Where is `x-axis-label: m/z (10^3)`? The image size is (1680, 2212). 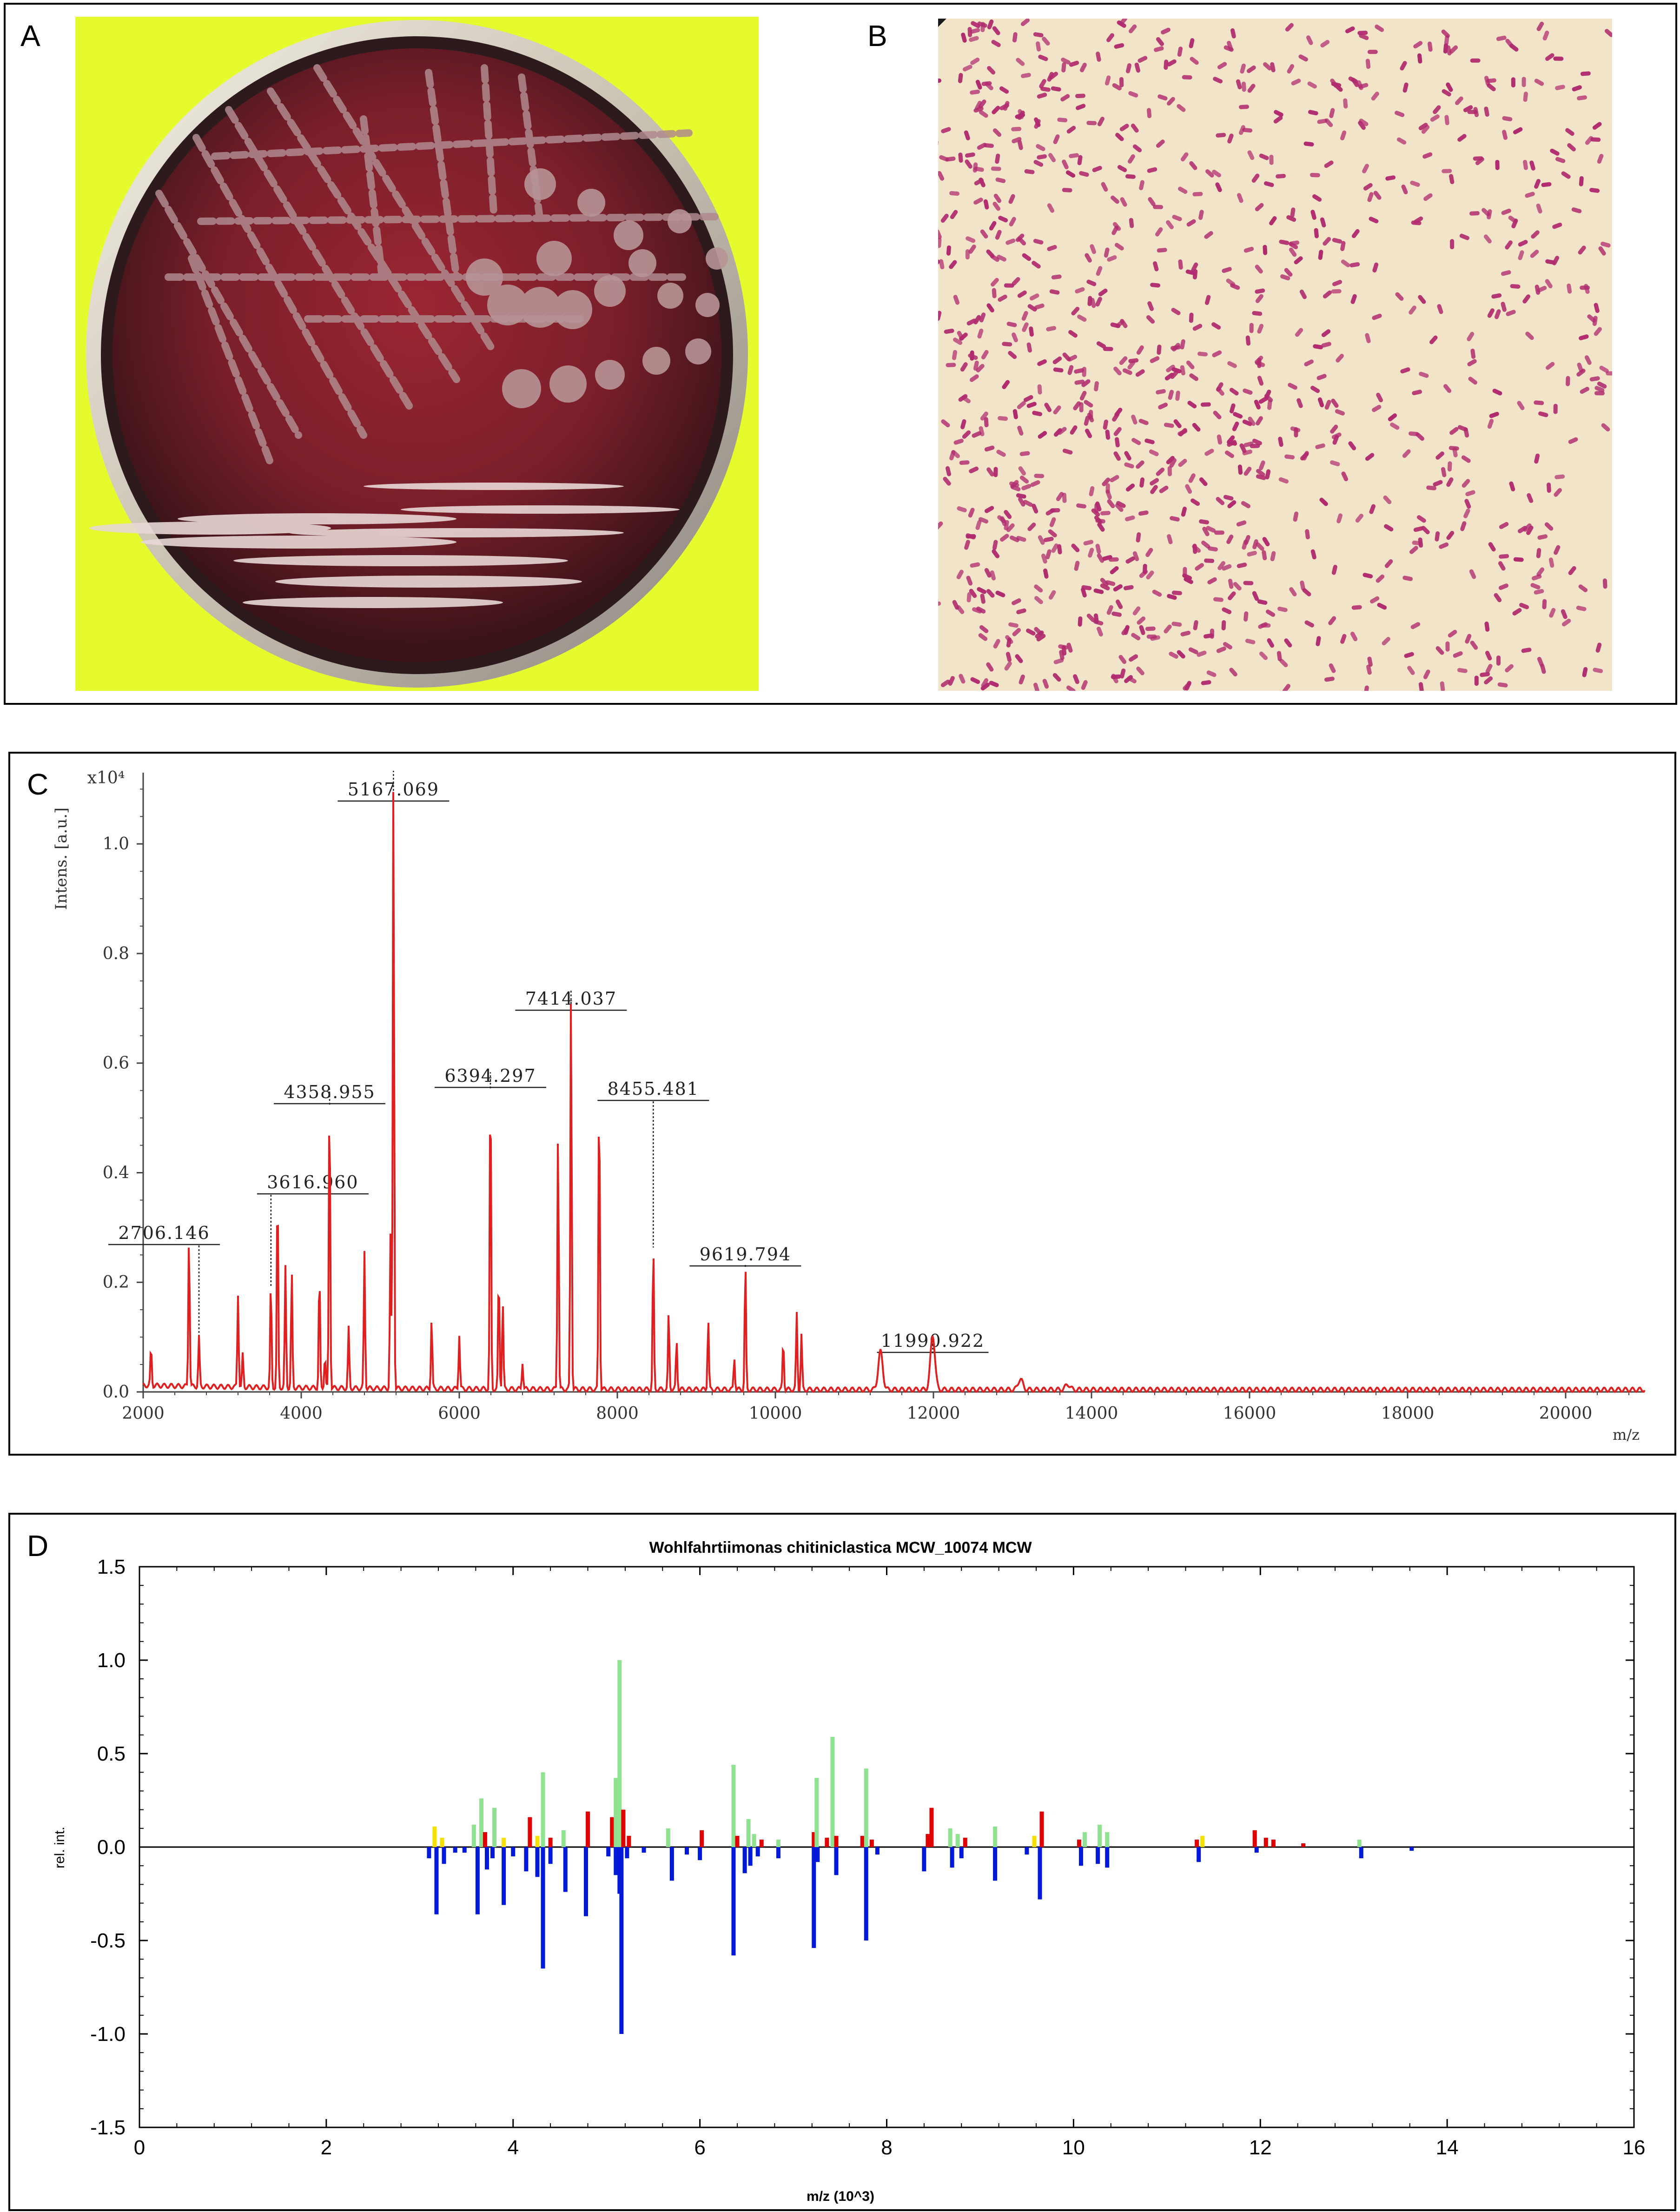 x-axis-label: m/z (10^3) is located at coordinates (840, 2196).